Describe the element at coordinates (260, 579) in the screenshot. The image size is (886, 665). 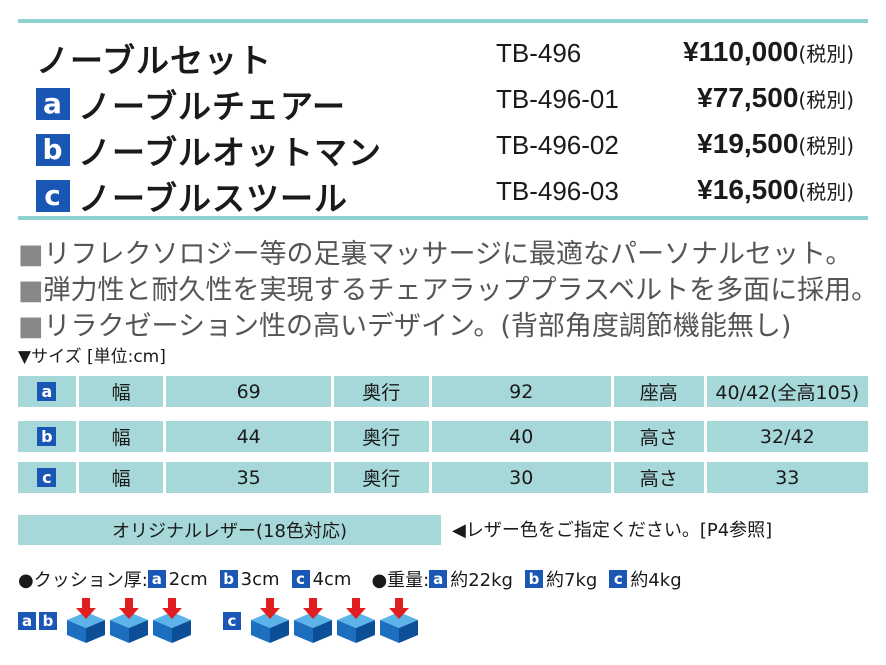
I see `cushion-b: 3cm` at that location.